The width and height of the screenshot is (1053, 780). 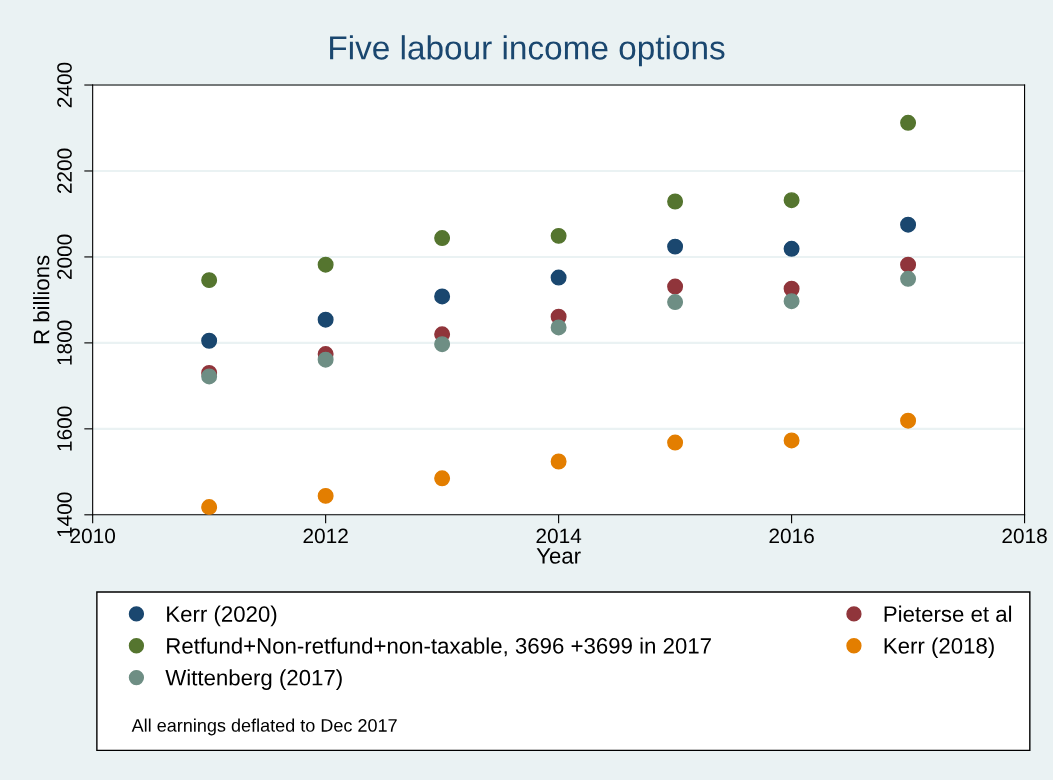 I want to click on legend-label: Pieterse et al, so click(x=948, y=613).